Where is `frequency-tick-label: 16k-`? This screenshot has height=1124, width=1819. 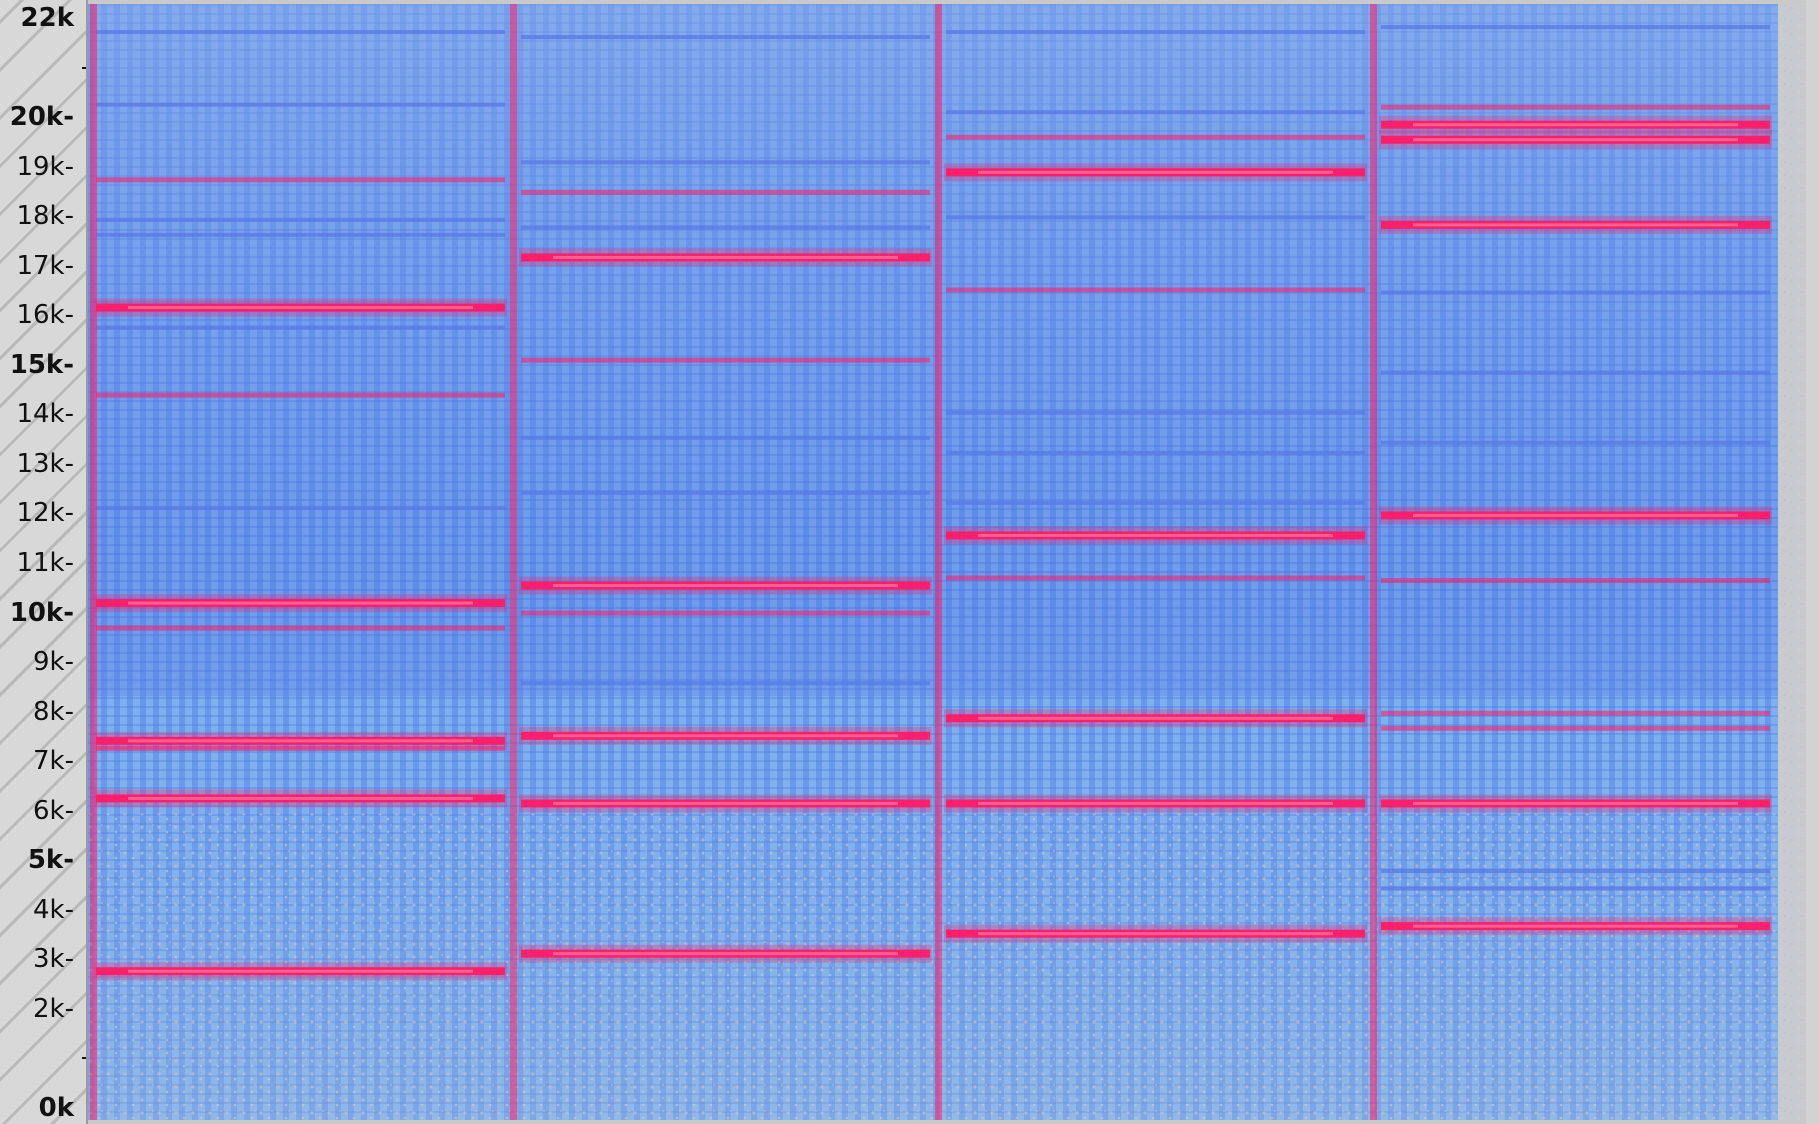
frequency-tick-label: 16k- is located at coordinates (45, 315).